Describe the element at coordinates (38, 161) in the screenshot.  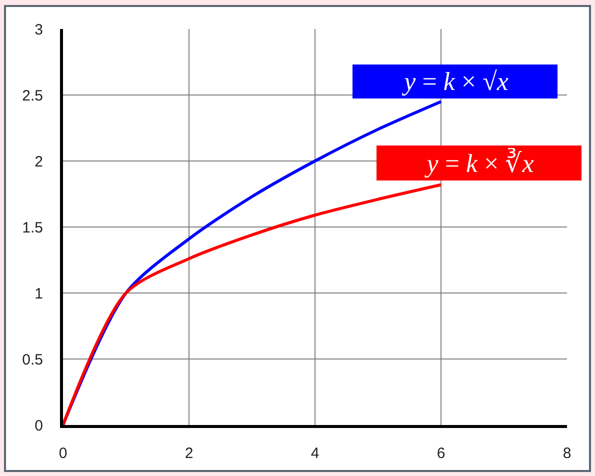
I see `y-tick-label: 2` at that location.